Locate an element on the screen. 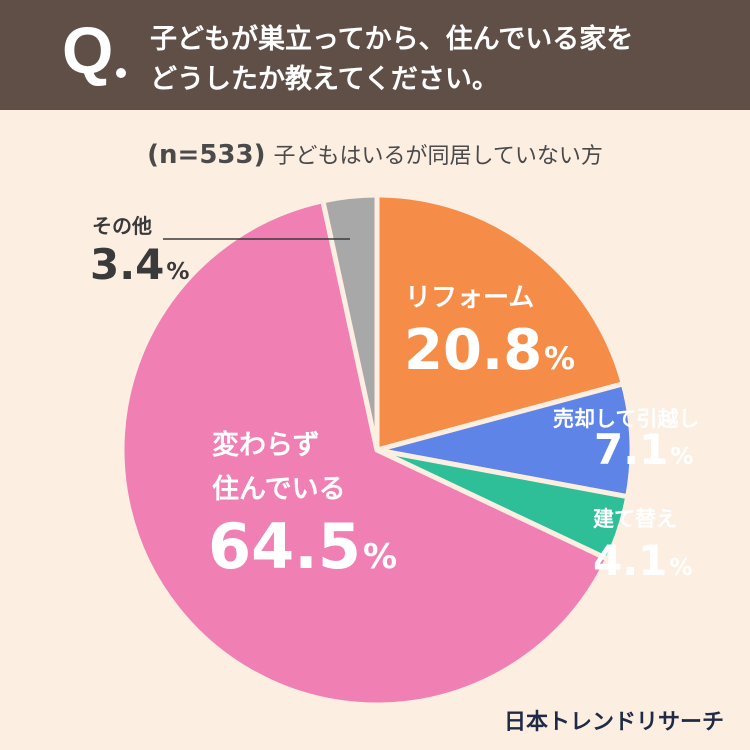 This screenshot has width=750, height=750. rebuild-value-number: 4.1 is located at coordinates (630, 560).